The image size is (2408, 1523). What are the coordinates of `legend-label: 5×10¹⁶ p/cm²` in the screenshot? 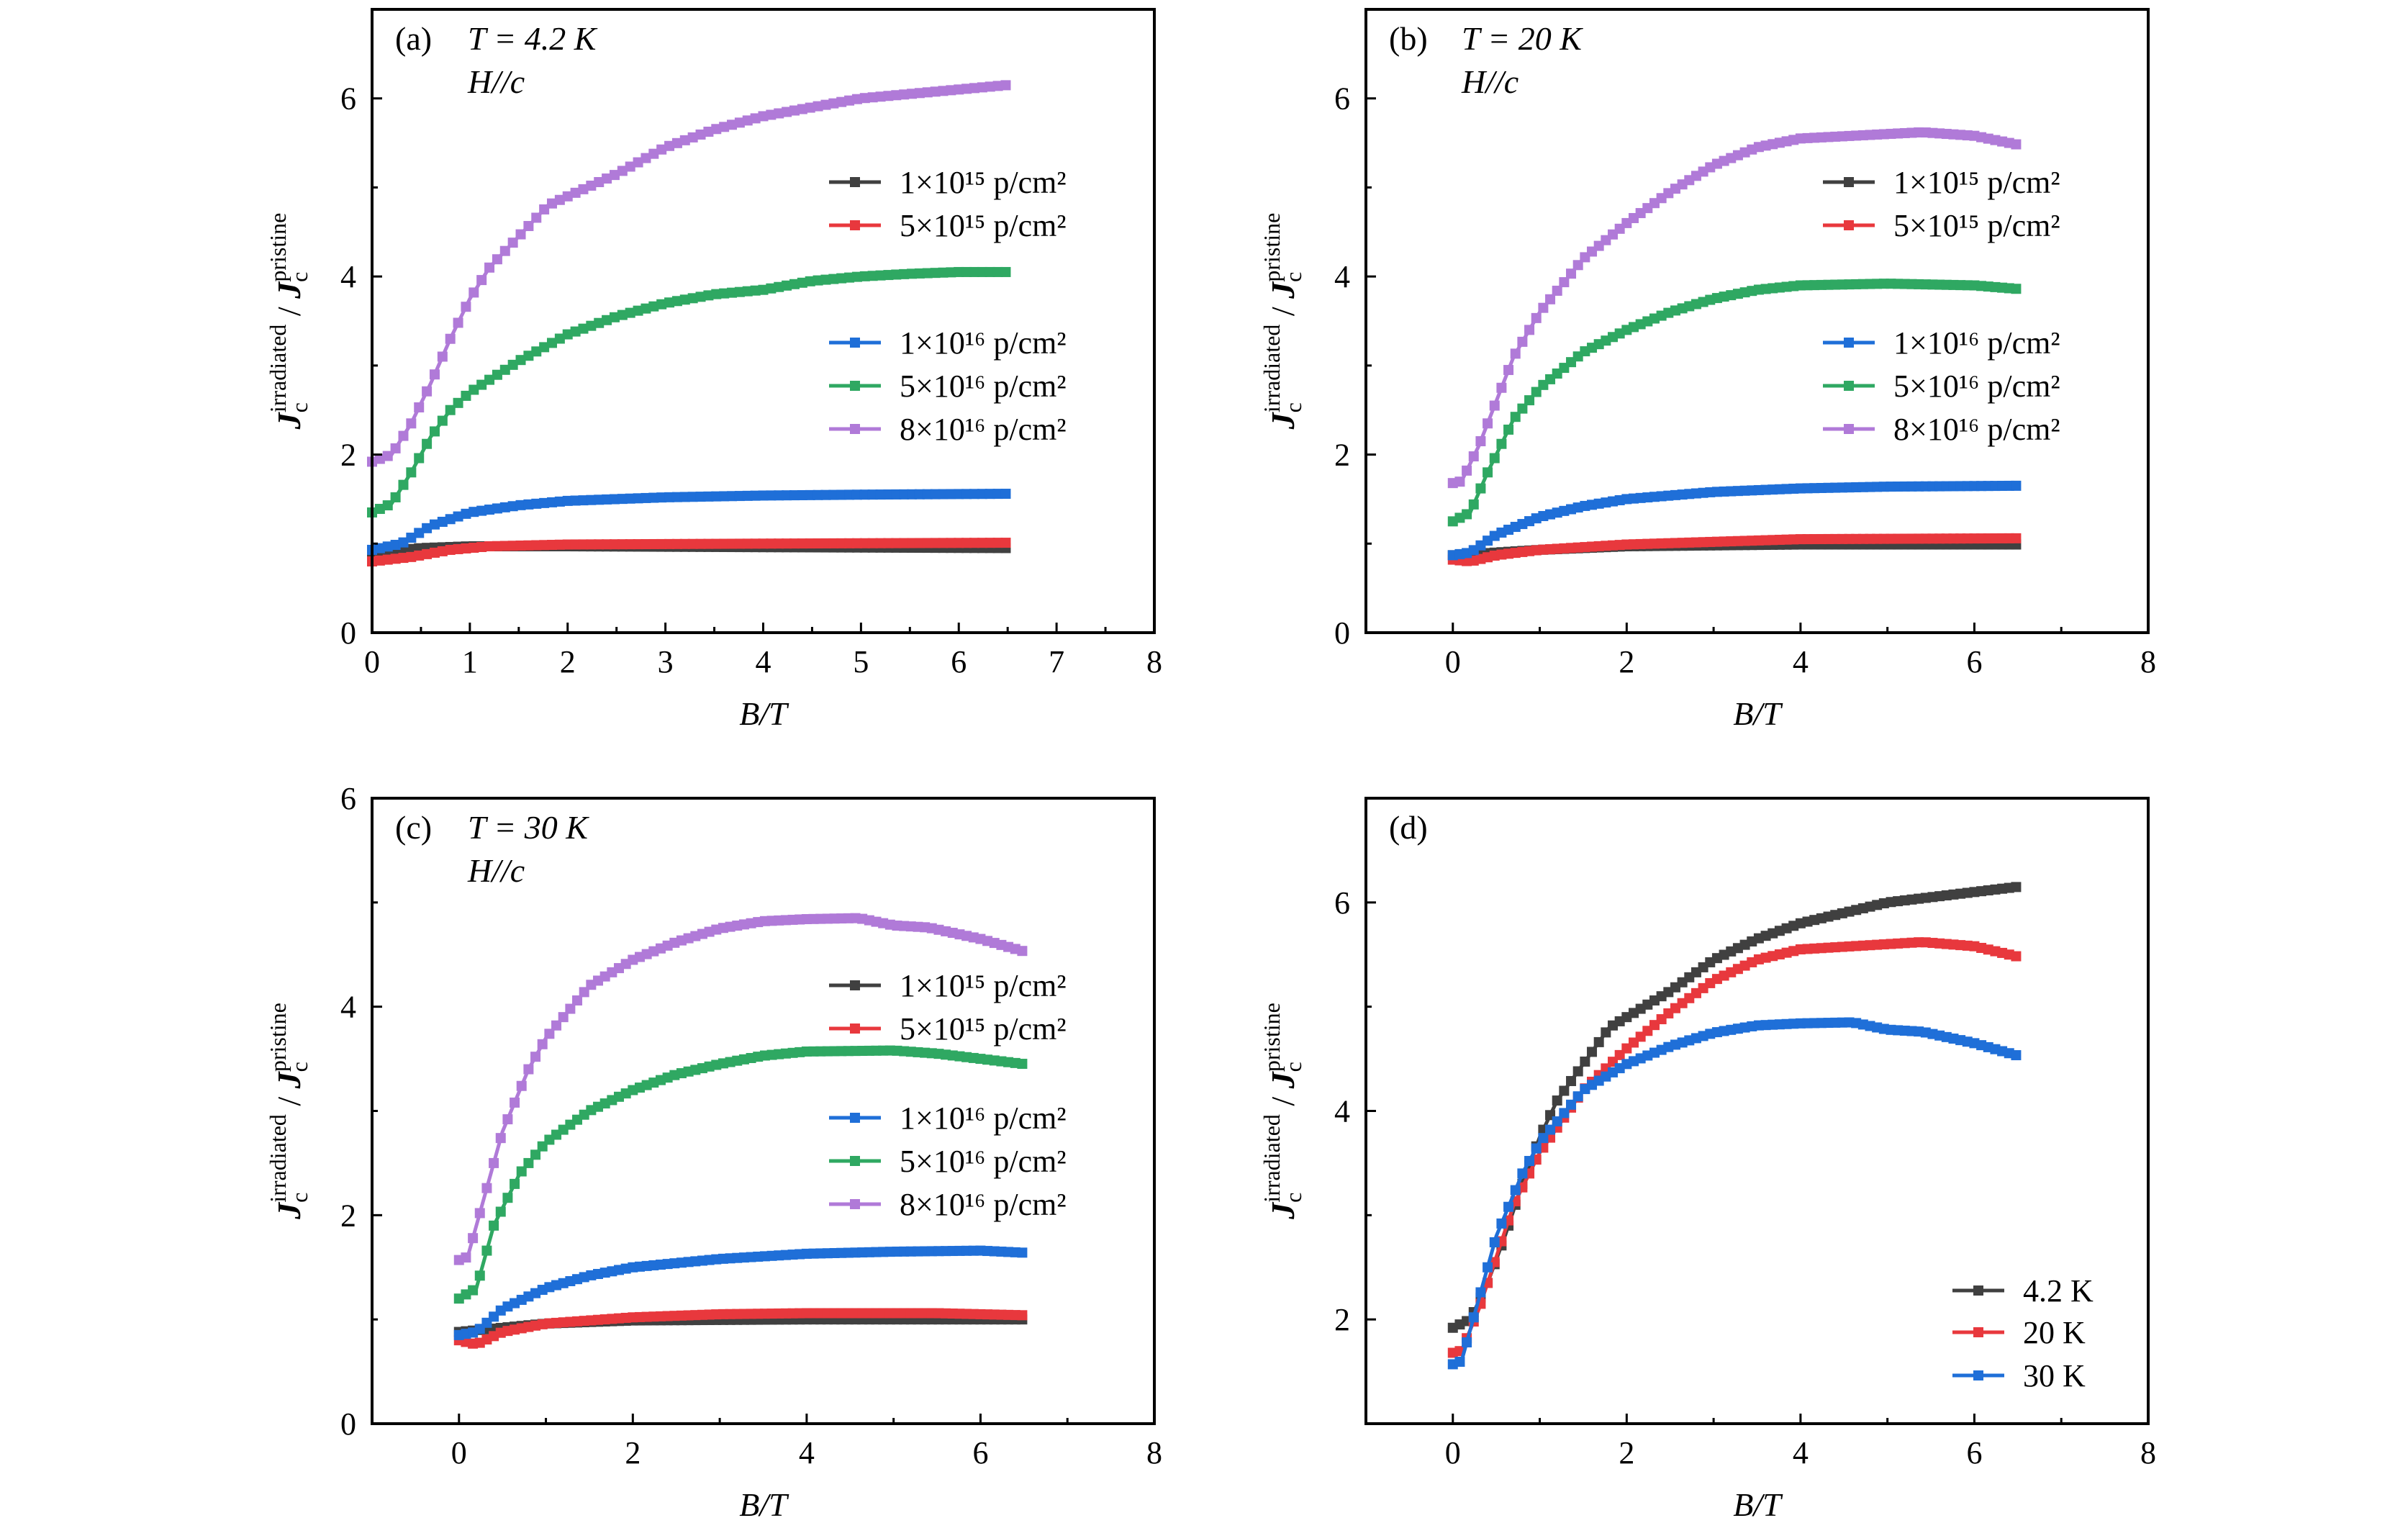 It's located at (983, 1162).